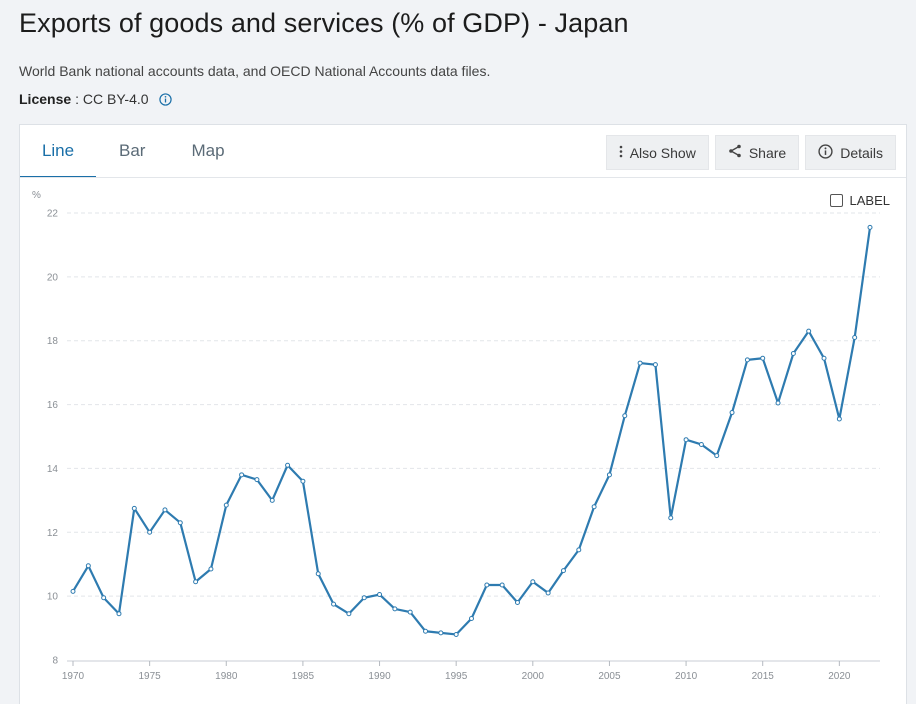  What do you see at coordinates (36, 195) in the screenshot?
I see `y-axis-unit-label: %` at bounding box center [36, 195].